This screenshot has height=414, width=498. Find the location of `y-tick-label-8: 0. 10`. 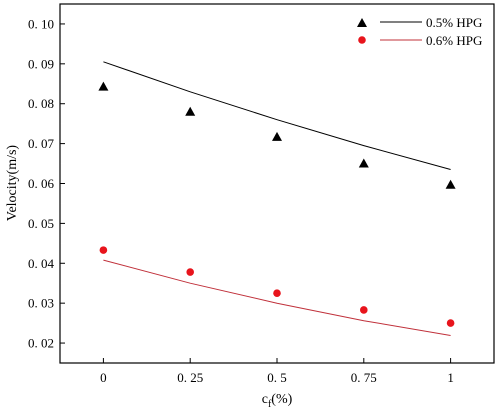

y-tick-label-8: 0. 10 is located at coordinates (41, 23).